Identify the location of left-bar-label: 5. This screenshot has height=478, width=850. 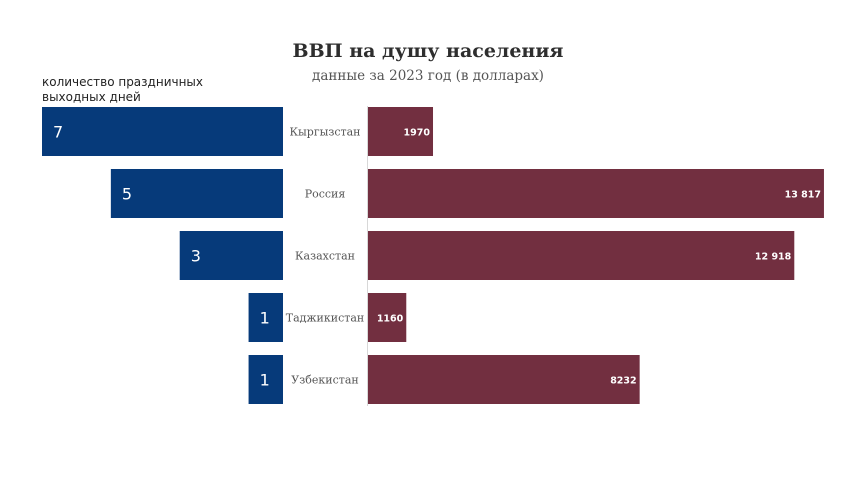
(127, 194).